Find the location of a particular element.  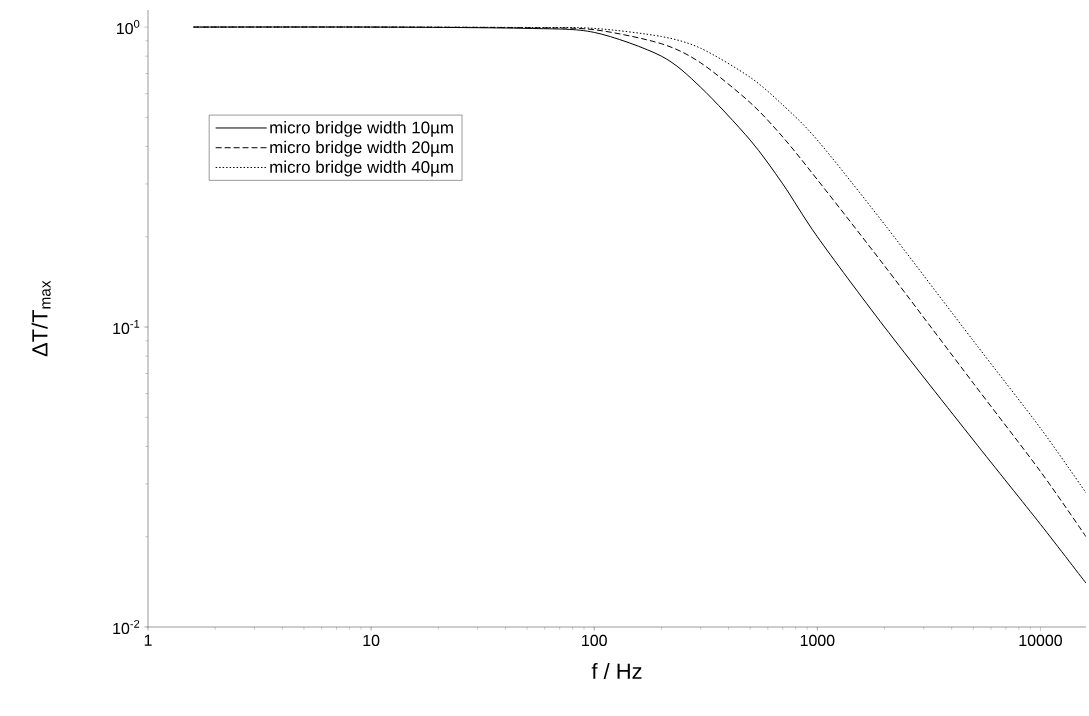

x-tick-label: 1 is located at coordinates (148, 640).